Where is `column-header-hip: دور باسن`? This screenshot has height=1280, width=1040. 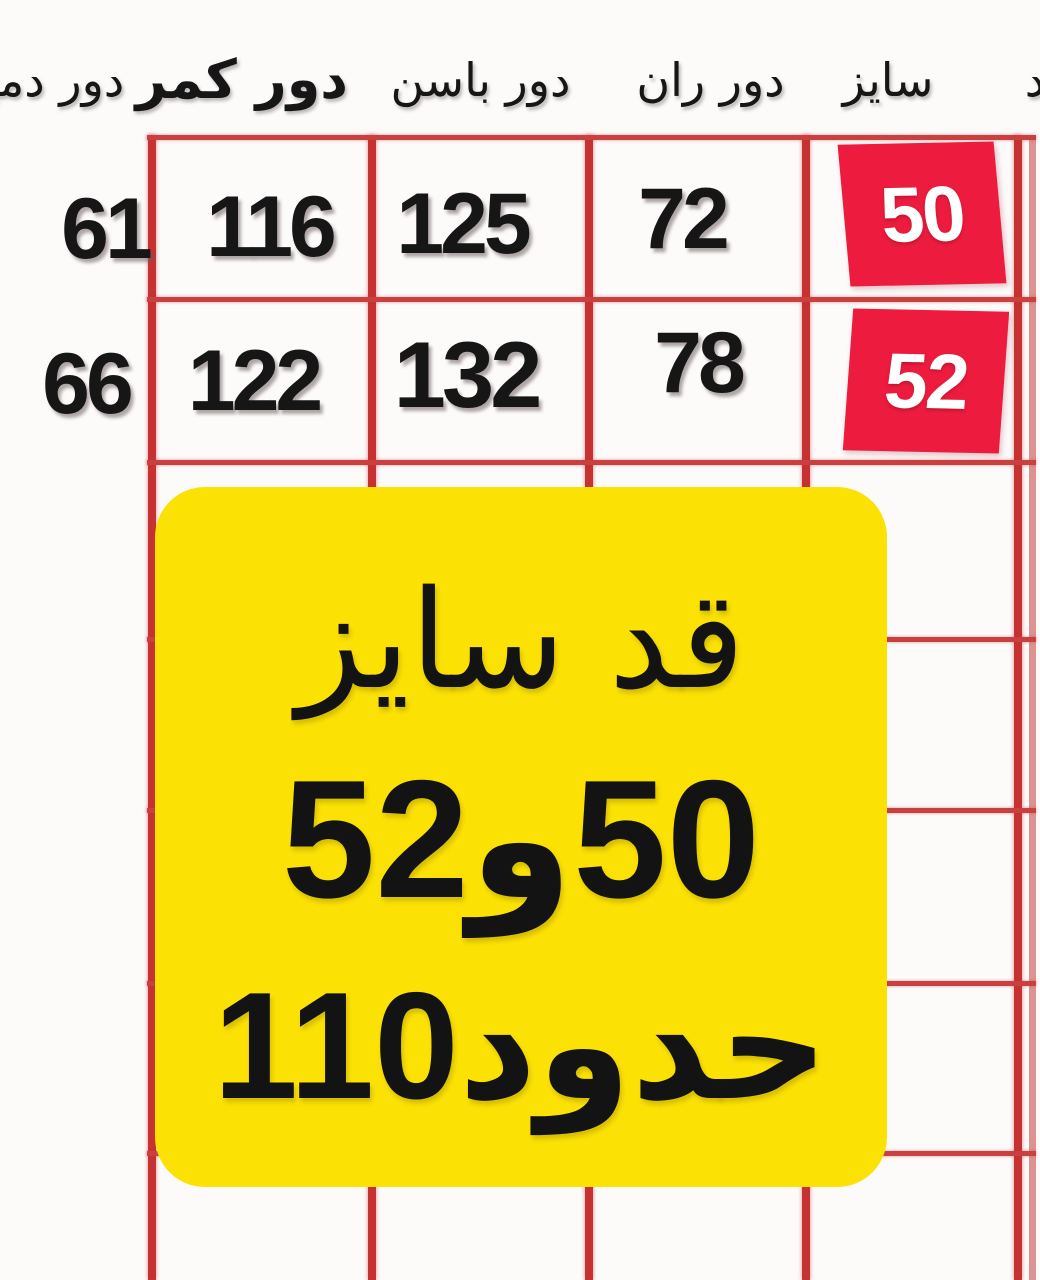 column-header-hip: دور باسن is located at coordinates (480, 80).